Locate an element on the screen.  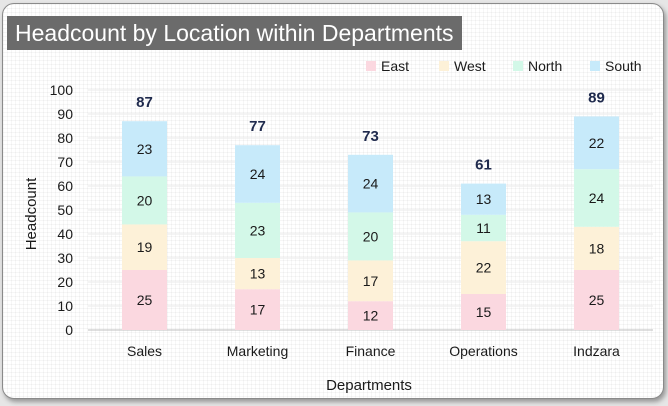
x-category-label: Indzara is located at coordinates (596, 351).